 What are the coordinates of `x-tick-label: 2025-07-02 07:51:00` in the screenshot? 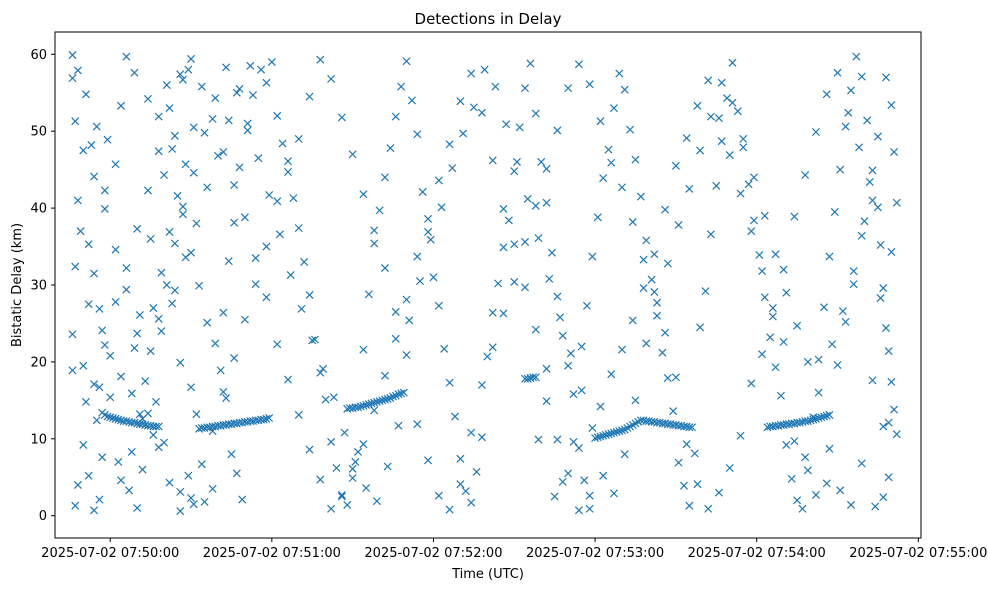 It's located at (272, 553).